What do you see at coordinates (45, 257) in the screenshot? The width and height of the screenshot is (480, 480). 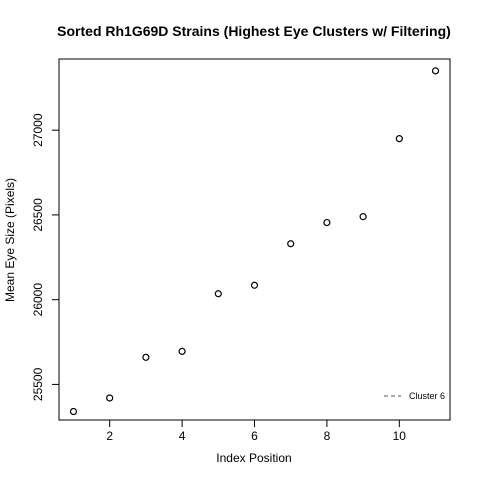 I see `y-axis: 25500 26000 26500 27000` at bounding box center [45, 257].